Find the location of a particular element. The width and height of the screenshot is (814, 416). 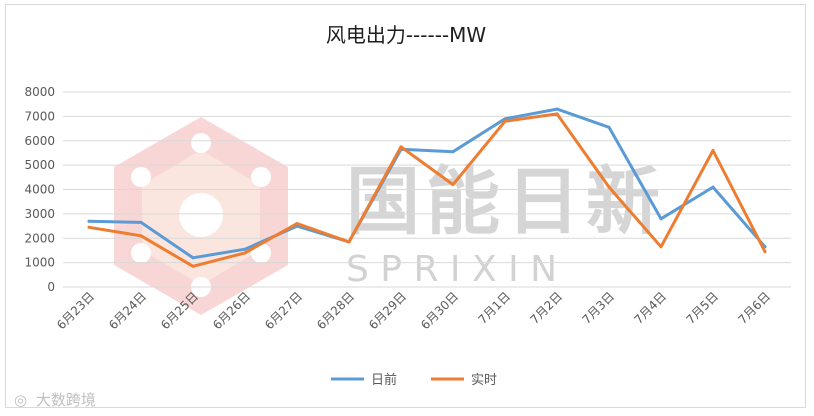

corner-watermark: ◎ 大数跨境 is located at coordinates (55, 400).